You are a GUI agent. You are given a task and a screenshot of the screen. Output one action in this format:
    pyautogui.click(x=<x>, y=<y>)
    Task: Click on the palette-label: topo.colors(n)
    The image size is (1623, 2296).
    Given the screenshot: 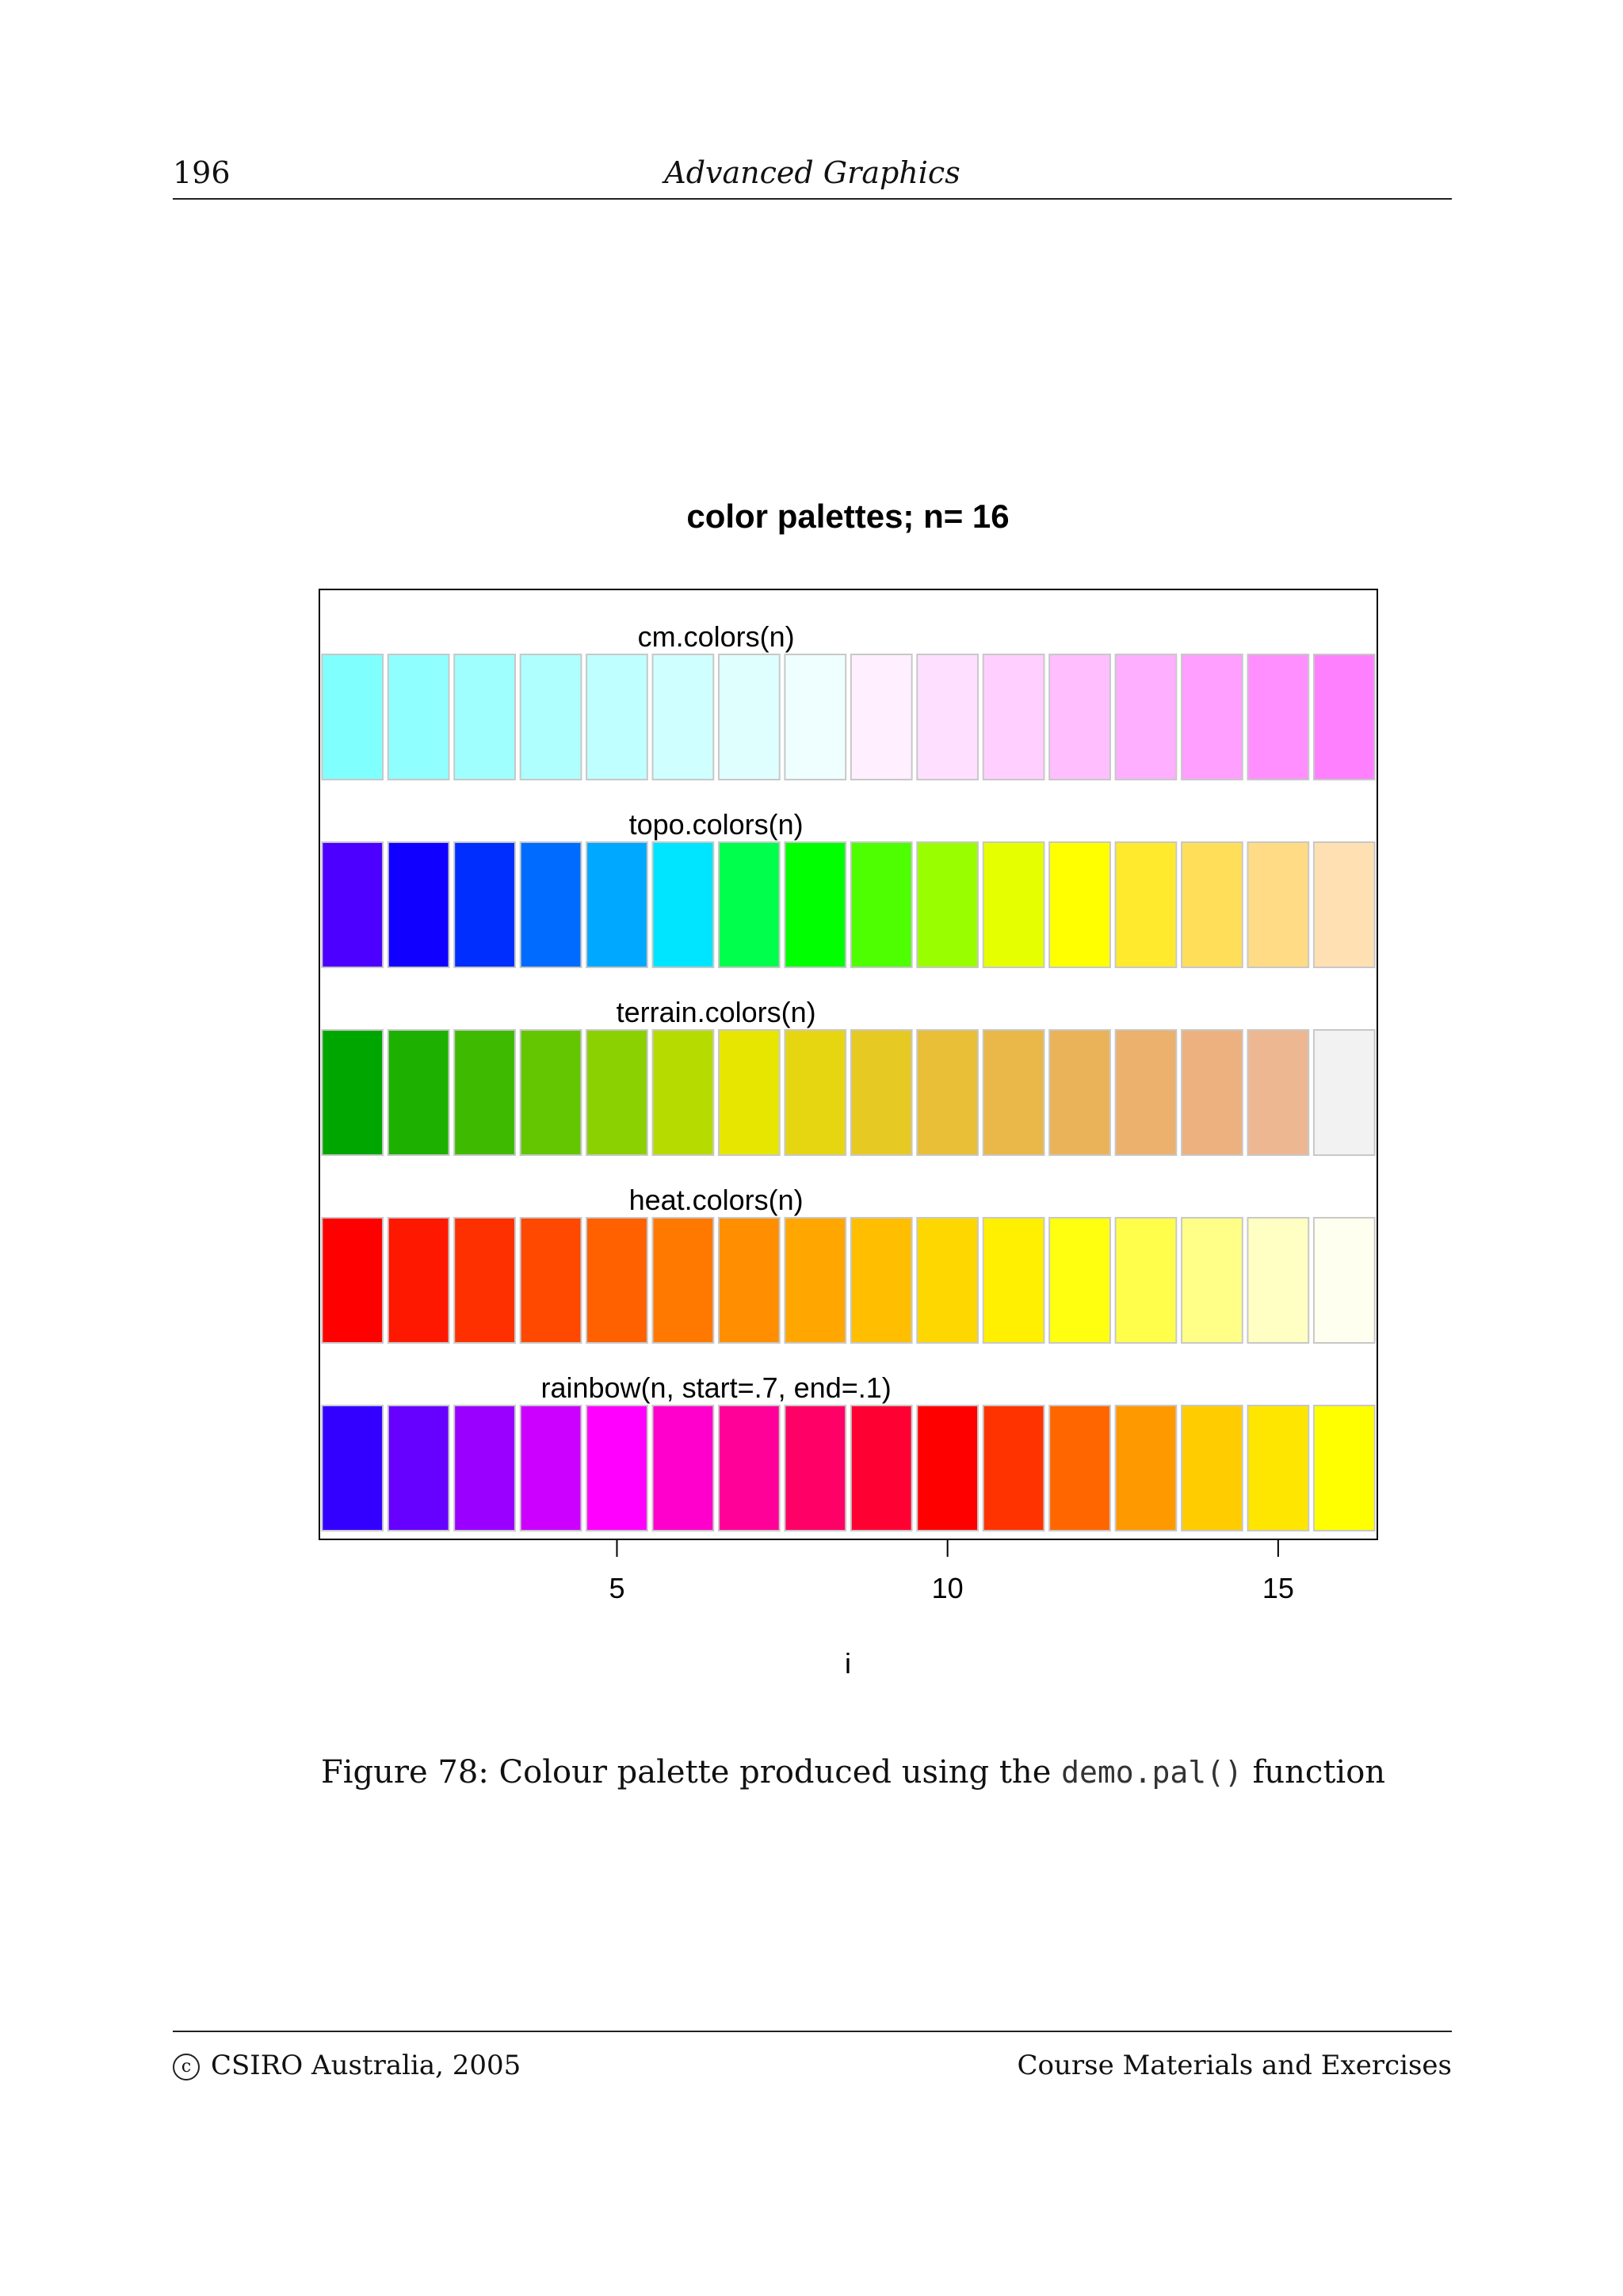 What is the action you would take?
    pyautogui.click(x=716, y=824)
    